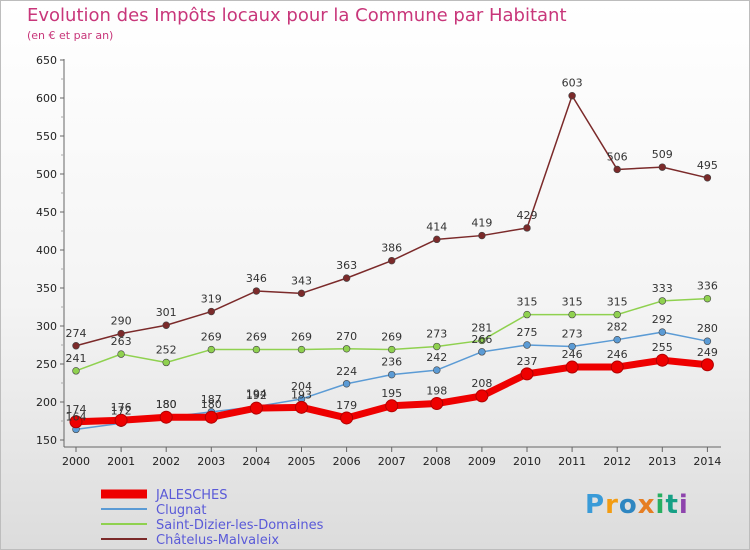 The image size is (750, 550). I want to click on y-tick-label: 450, so click(46, 212).